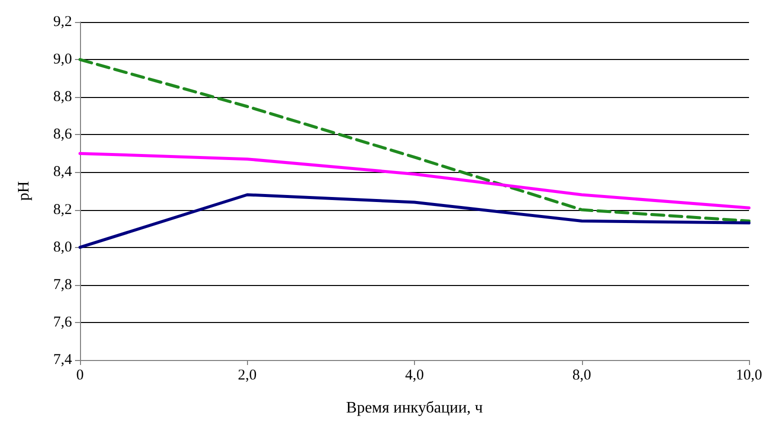 This screenshot has width=779, height=432. Describe the element at coordinates (414, 408) in the screenshot. I see `x-axis-title: Время инкубации, ч` at that location.